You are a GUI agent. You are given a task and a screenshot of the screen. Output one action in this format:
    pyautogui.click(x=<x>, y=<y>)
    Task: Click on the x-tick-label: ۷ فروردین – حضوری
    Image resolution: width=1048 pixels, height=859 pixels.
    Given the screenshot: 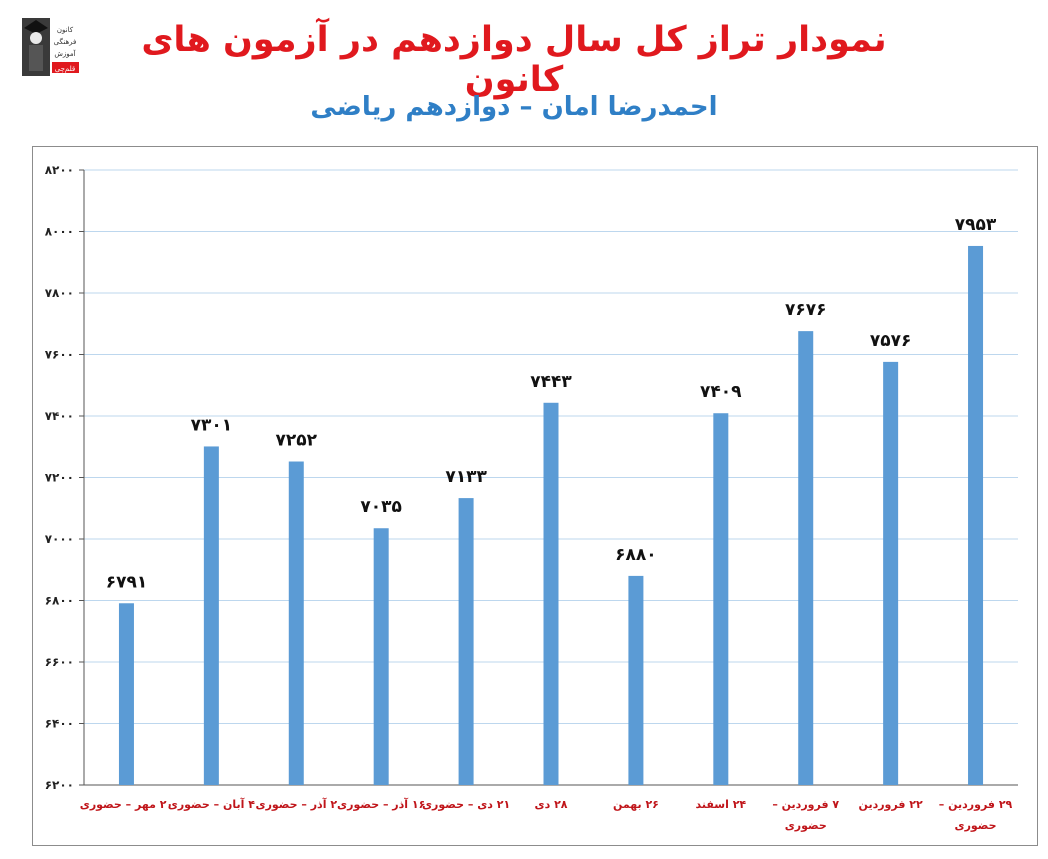 What is the action you would take?
    pyautogui.click(x=805, y=815)
    